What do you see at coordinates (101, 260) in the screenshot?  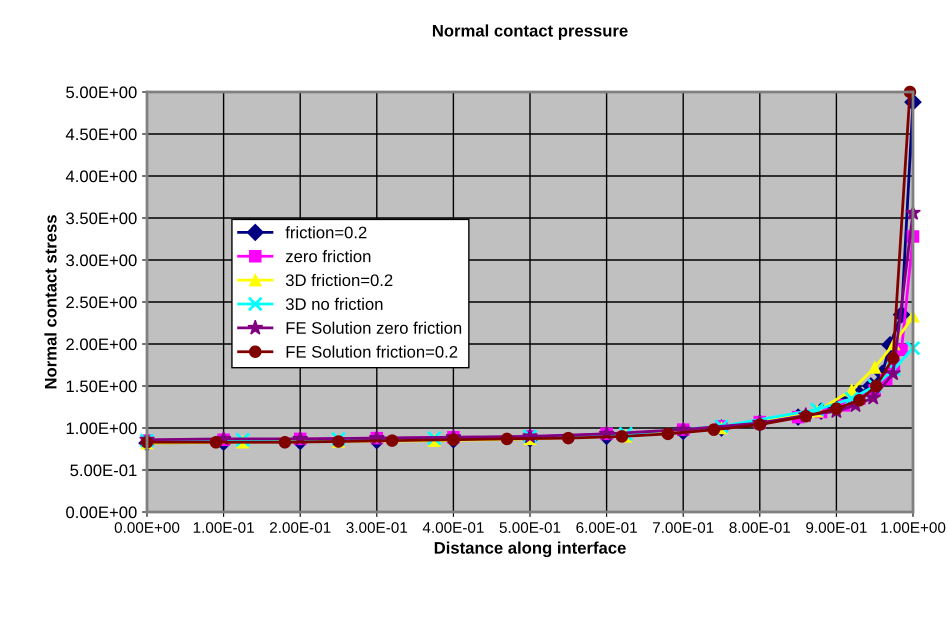 I see `y-tick-label: 3.00E+00` at bounding box center [101, 260].